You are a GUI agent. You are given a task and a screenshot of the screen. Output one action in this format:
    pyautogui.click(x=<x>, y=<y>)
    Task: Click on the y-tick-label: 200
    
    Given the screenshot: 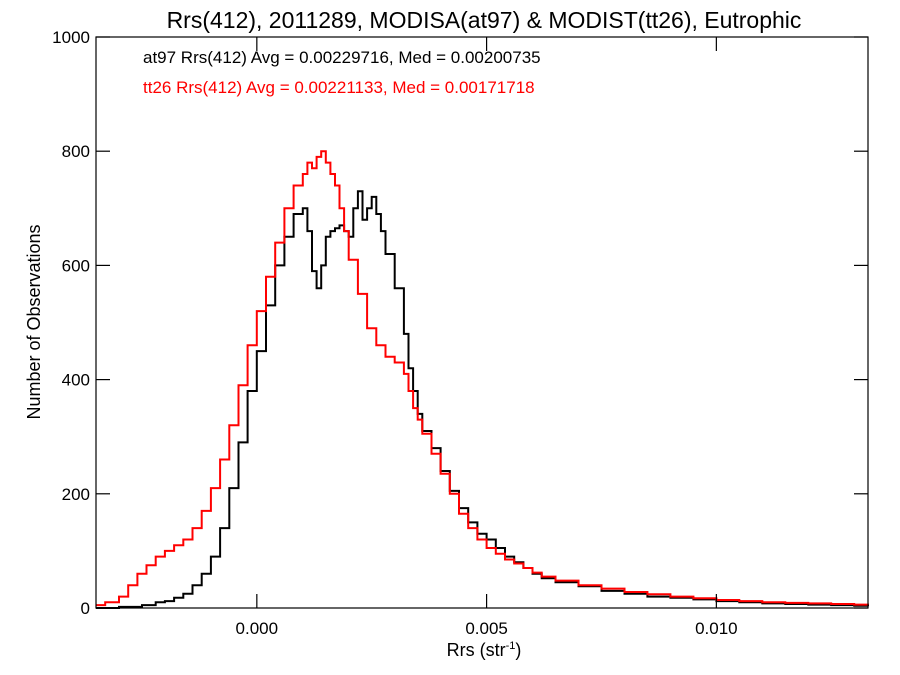 What is the action you would take?
    pyautogui.click(x=76, y=494)
    